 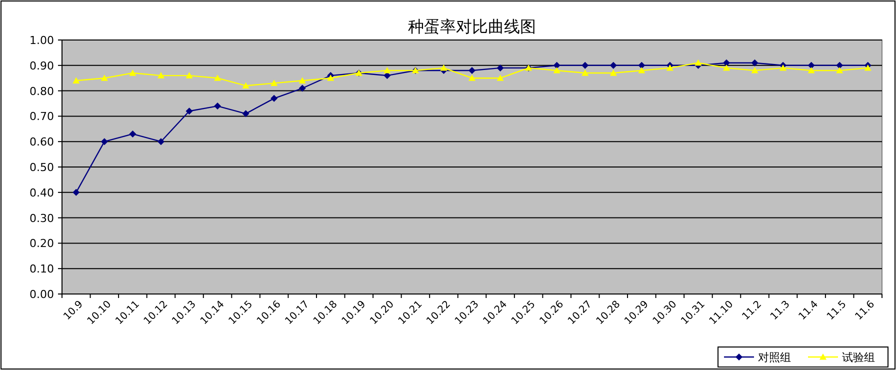 I want to click on y-tick-label: 0.90, so click(x=42, y=65).